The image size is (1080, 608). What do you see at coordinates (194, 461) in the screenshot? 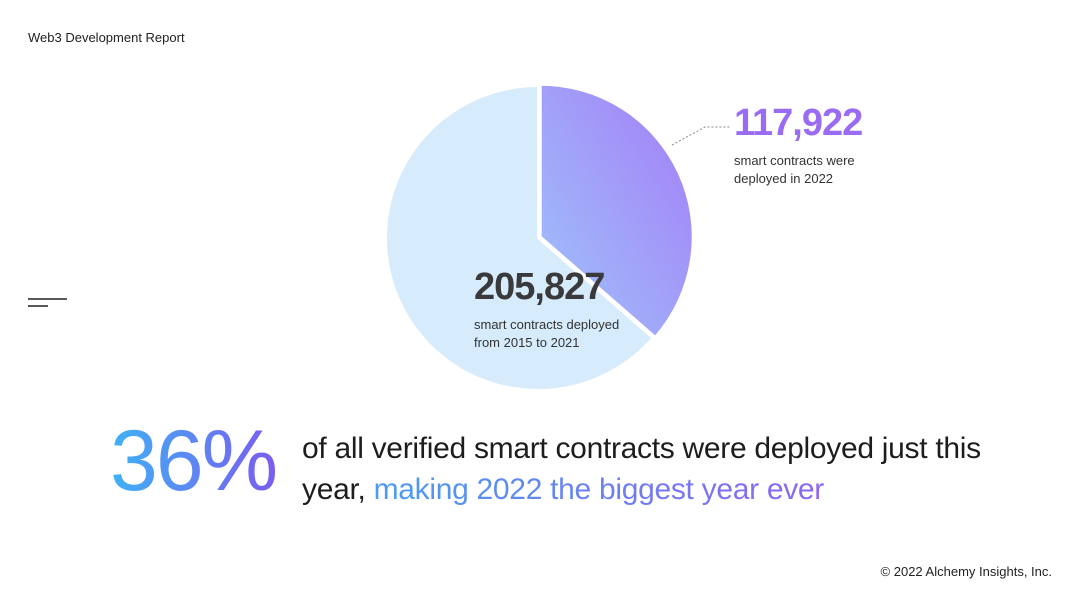
I see `headline-stat: 36%` at bounding box center [194, 461].